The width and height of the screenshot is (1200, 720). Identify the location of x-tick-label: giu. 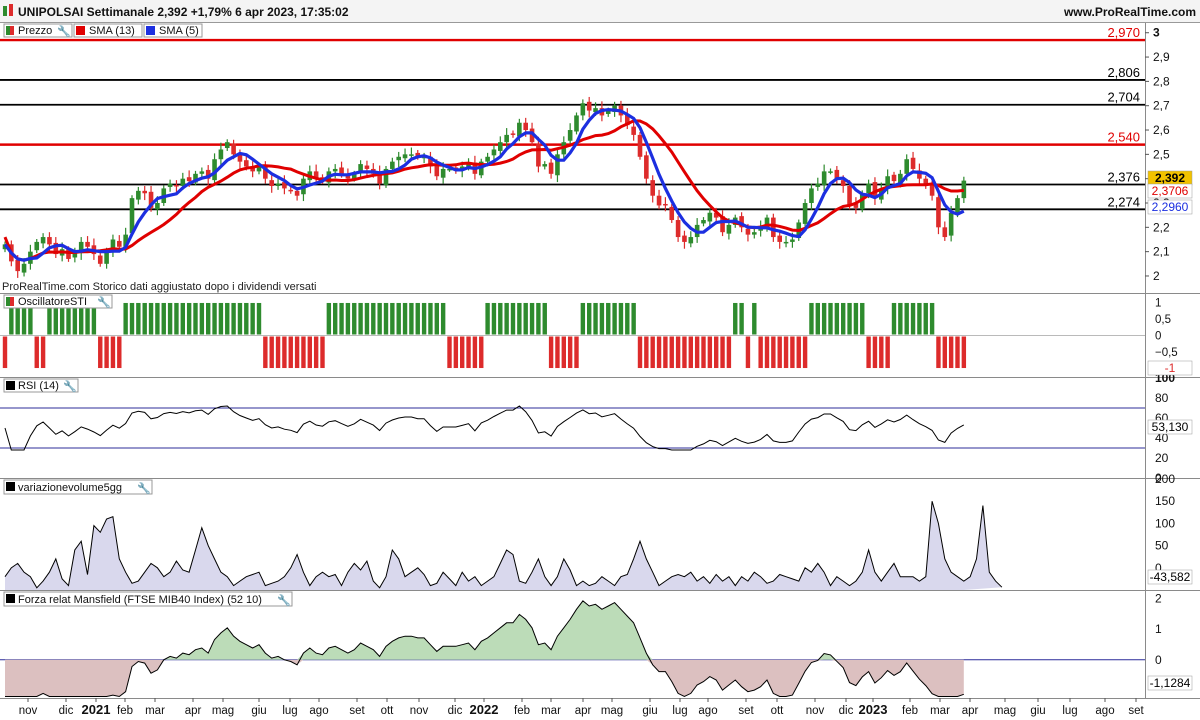
(258, 711).